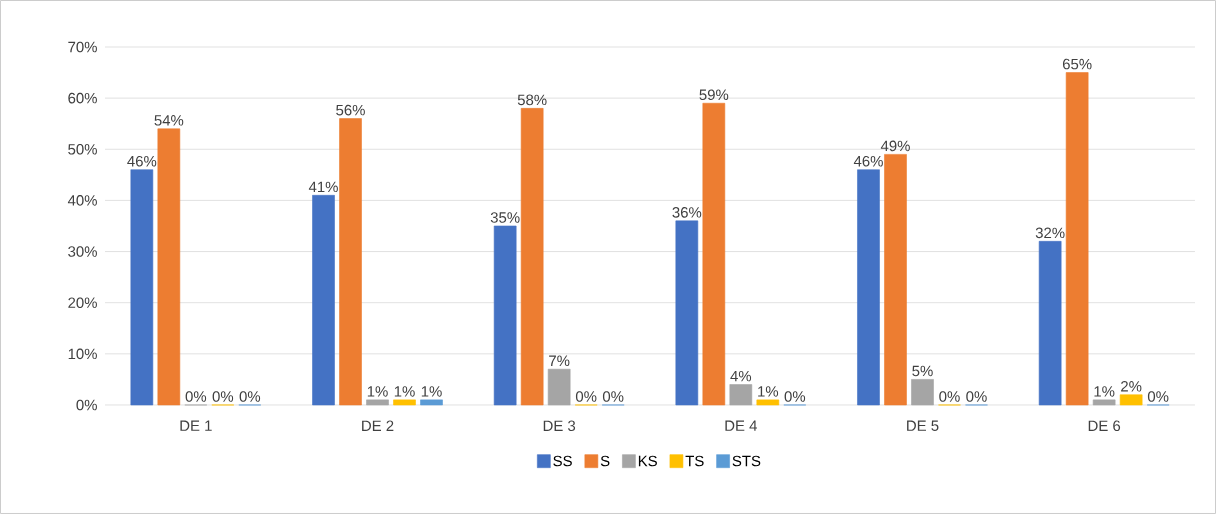 Image resolution: width=1216 pixels, height=514 pixels. I want to click on data-label: 56%, so click(350, 110).